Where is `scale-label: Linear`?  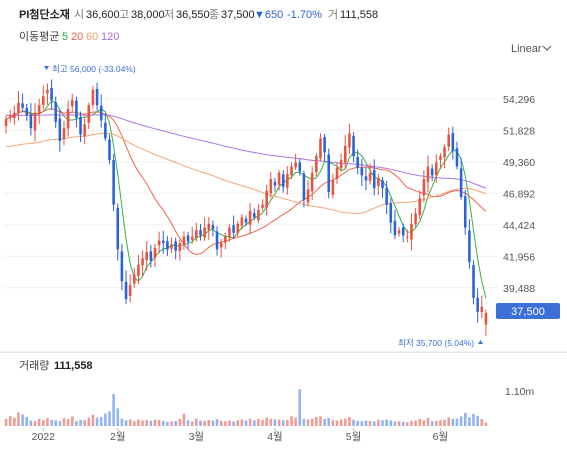
scale-label: Linear is located at coordinates (526, 49).